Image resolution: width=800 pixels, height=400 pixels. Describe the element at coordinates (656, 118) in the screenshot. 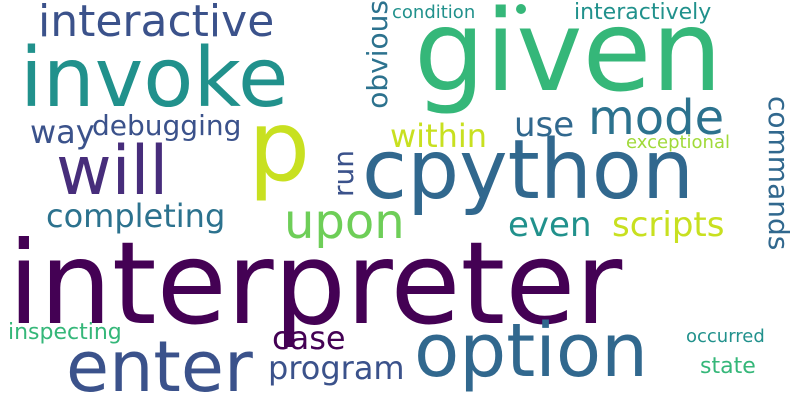

I see `word-mode: mode` at that location.